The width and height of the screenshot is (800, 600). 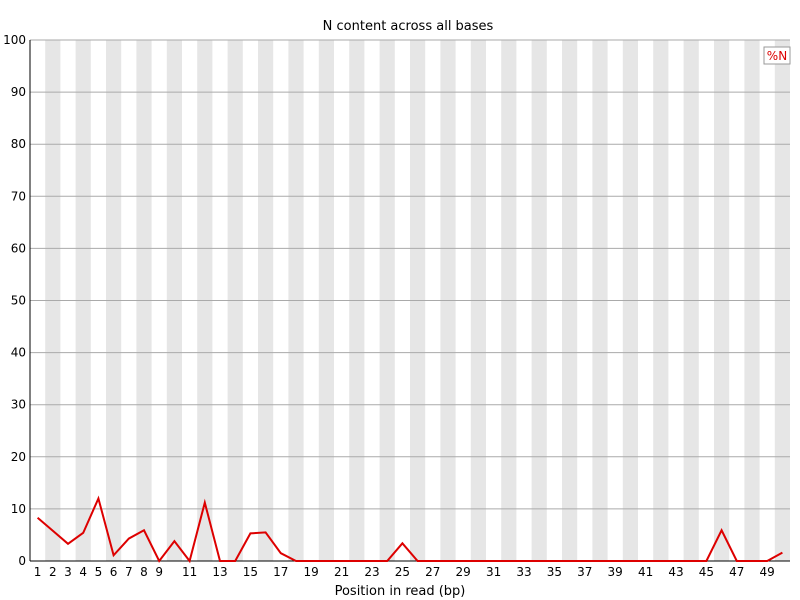 I want to click on x-tick-label: 9, so click(x=159, y=572).